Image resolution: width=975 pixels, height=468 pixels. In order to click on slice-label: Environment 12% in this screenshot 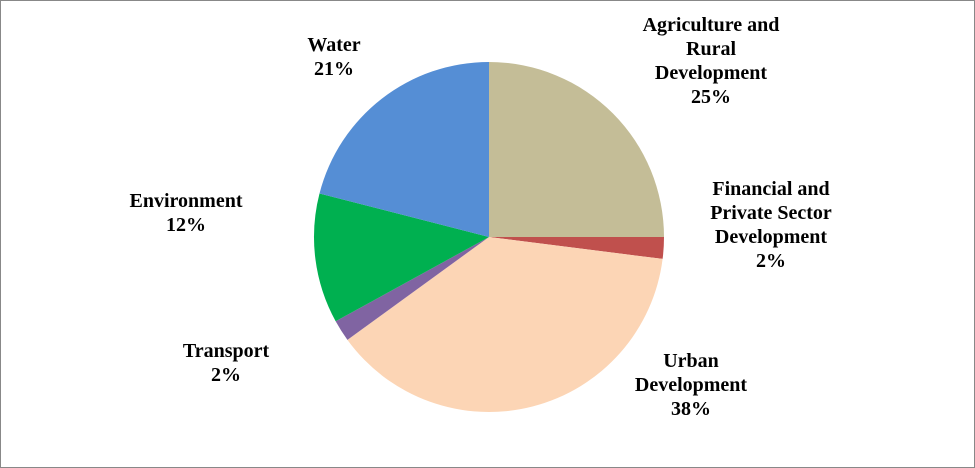, I will do `click(186, 213)`.